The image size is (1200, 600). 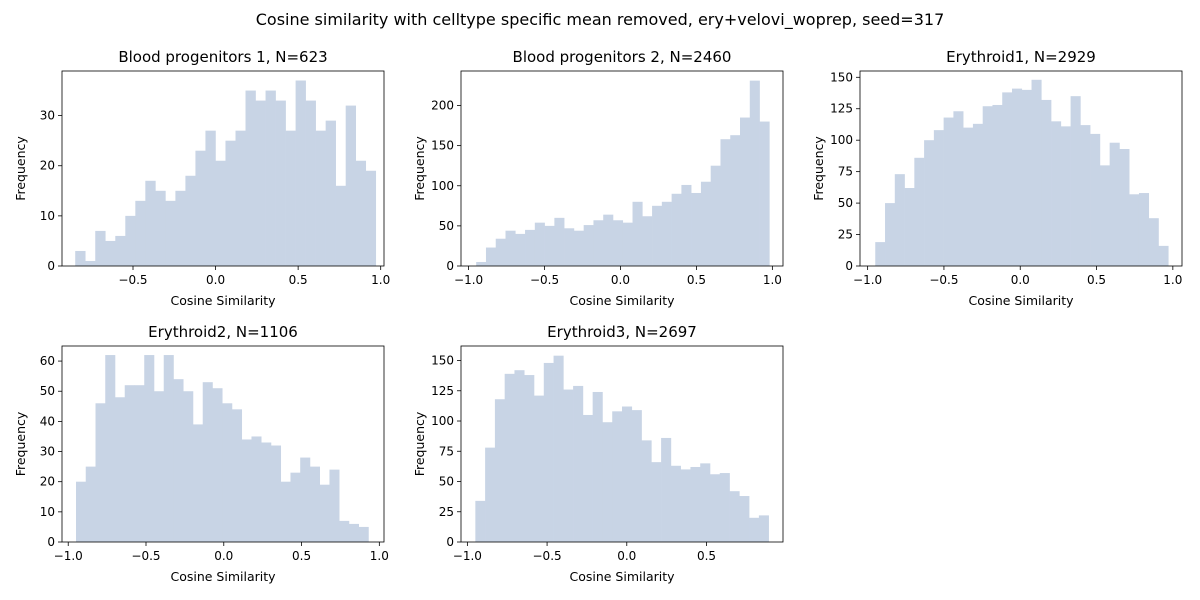 I want to click on y-tick-label: 150, so click(x=442, y=146).